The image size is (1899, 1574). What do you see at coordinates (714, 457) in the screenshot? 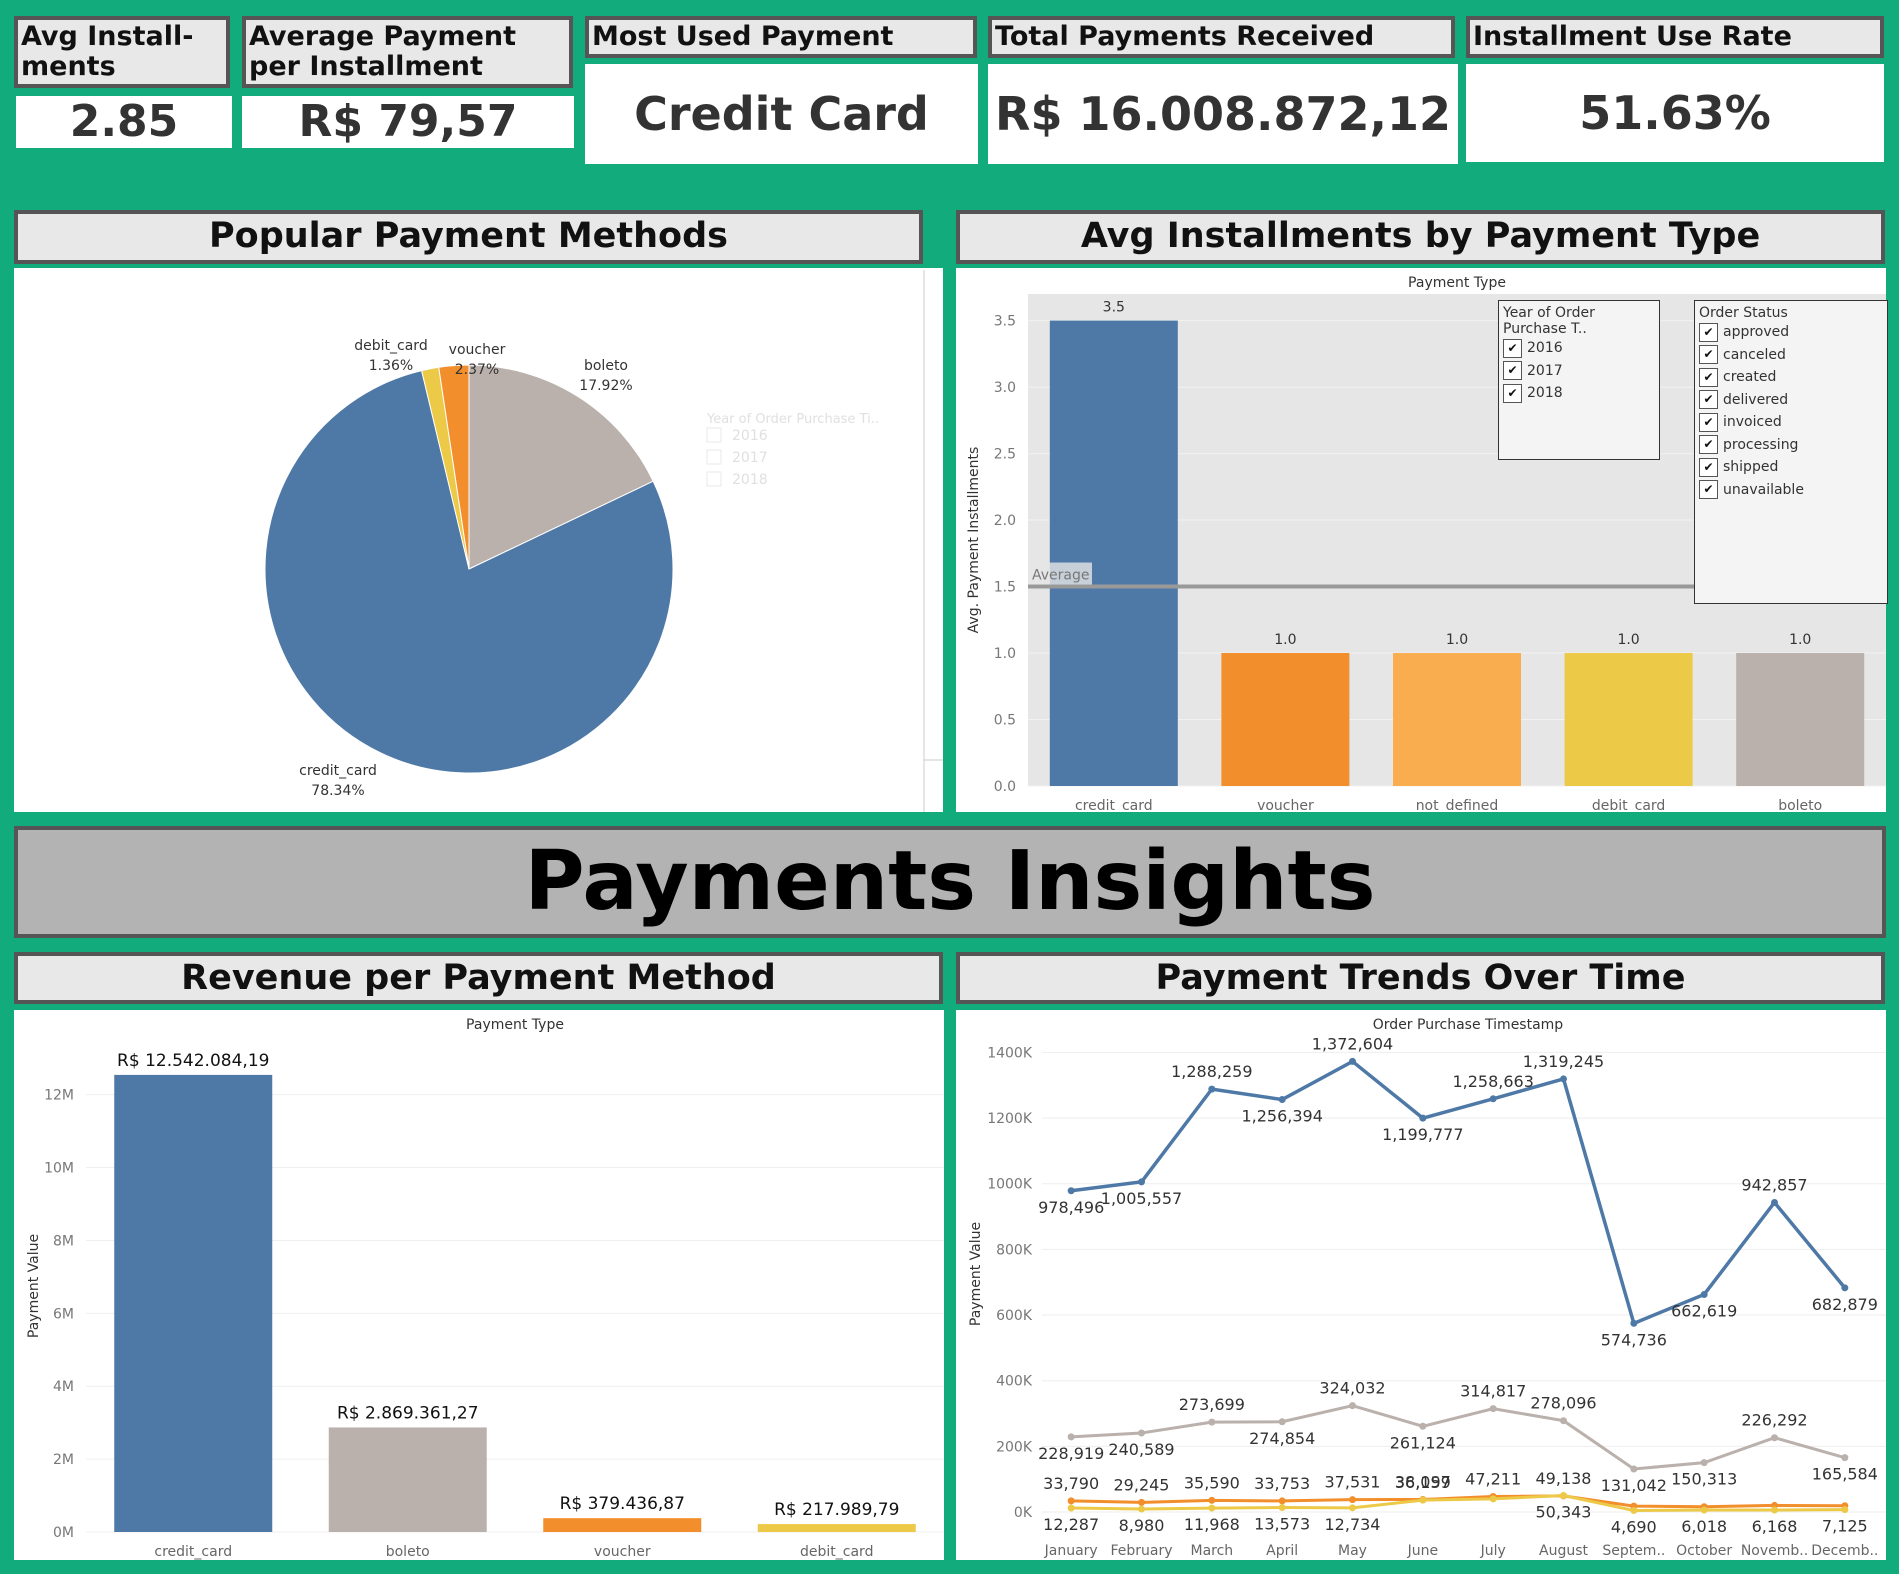
I see `faded-year-checkbox` at bounding box center [714, 457].